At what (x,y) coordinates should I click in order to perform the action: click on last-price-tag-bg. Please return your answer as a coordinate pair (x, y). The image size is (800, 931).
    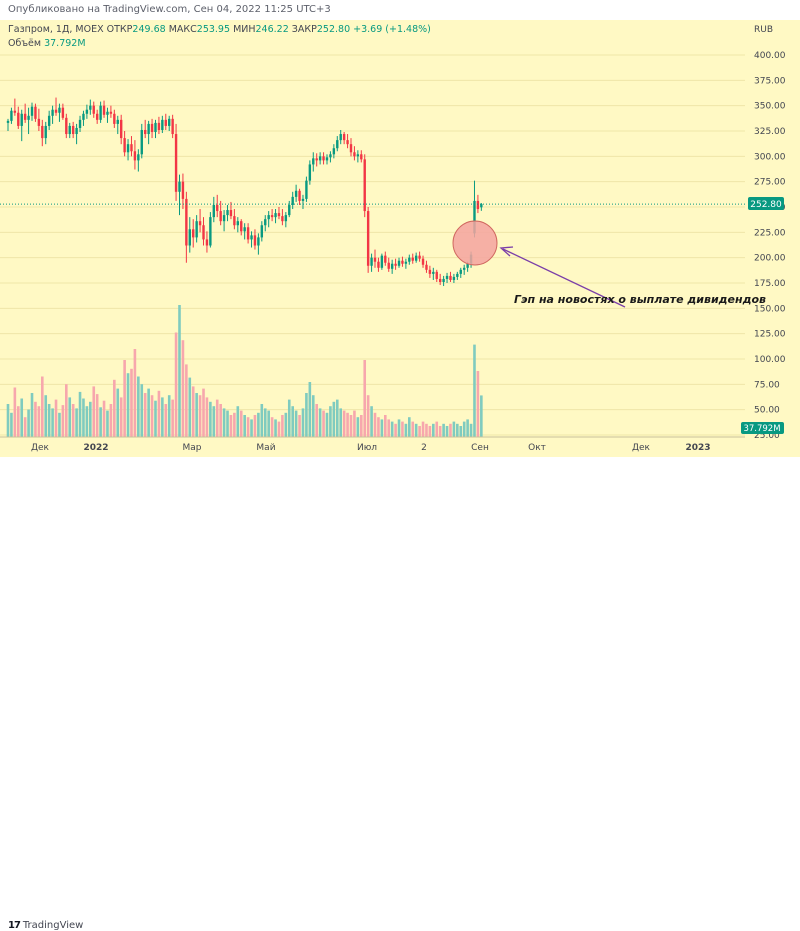
    Looking at the image, I should click on (766, 203).